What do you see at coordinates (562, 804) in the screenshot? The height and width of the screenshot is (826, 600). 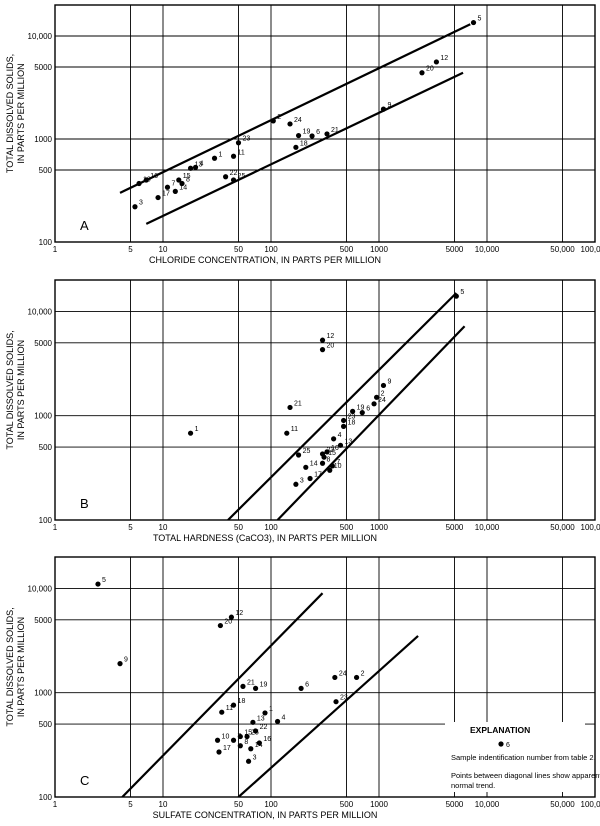 I see `x-tick-label: 50,000` at bounding box center [562, 804].